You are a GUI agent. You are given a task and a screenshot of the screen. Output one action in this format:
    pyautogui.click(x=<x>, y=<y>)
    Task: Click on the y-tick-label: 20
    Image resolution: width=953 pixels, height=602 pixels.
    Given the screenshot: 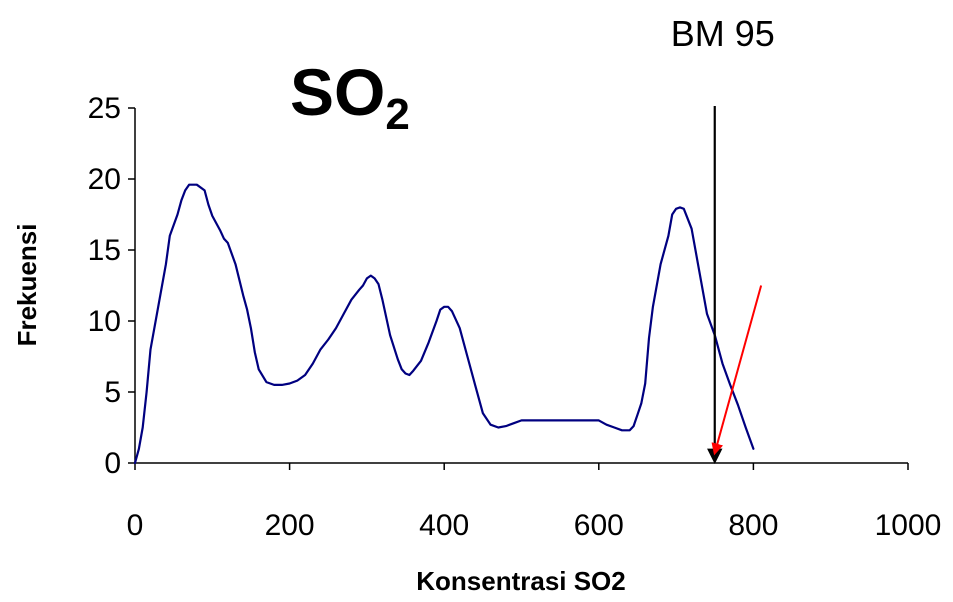 What is the action you would take?
    pyautogui.click(x=104, y=179)
    